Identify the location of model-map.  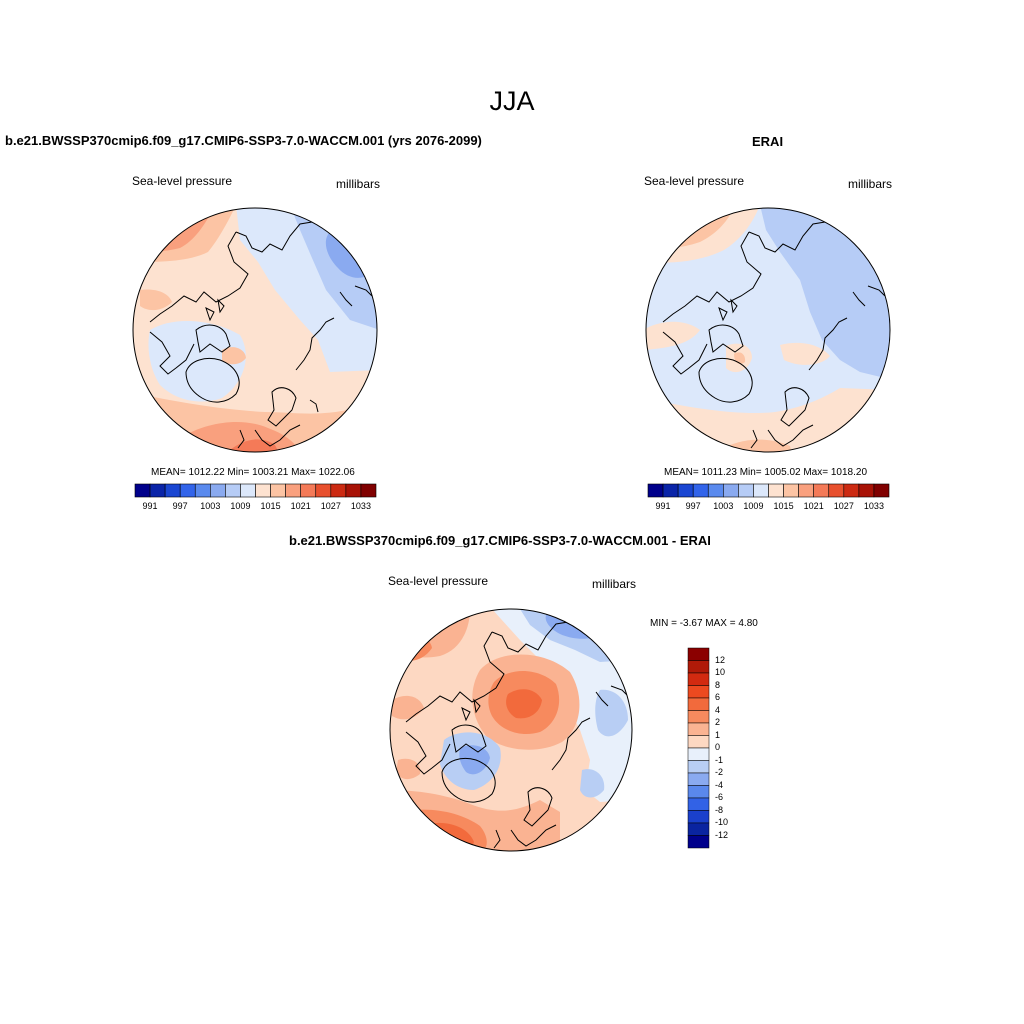
(255, 330).